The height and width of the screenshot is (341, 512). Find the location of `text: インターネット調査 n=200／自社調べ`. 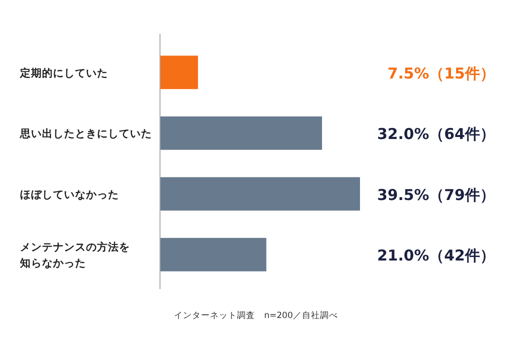

text: インターネット調査 n=200／自社調べ is located at coordinates (256, 315).